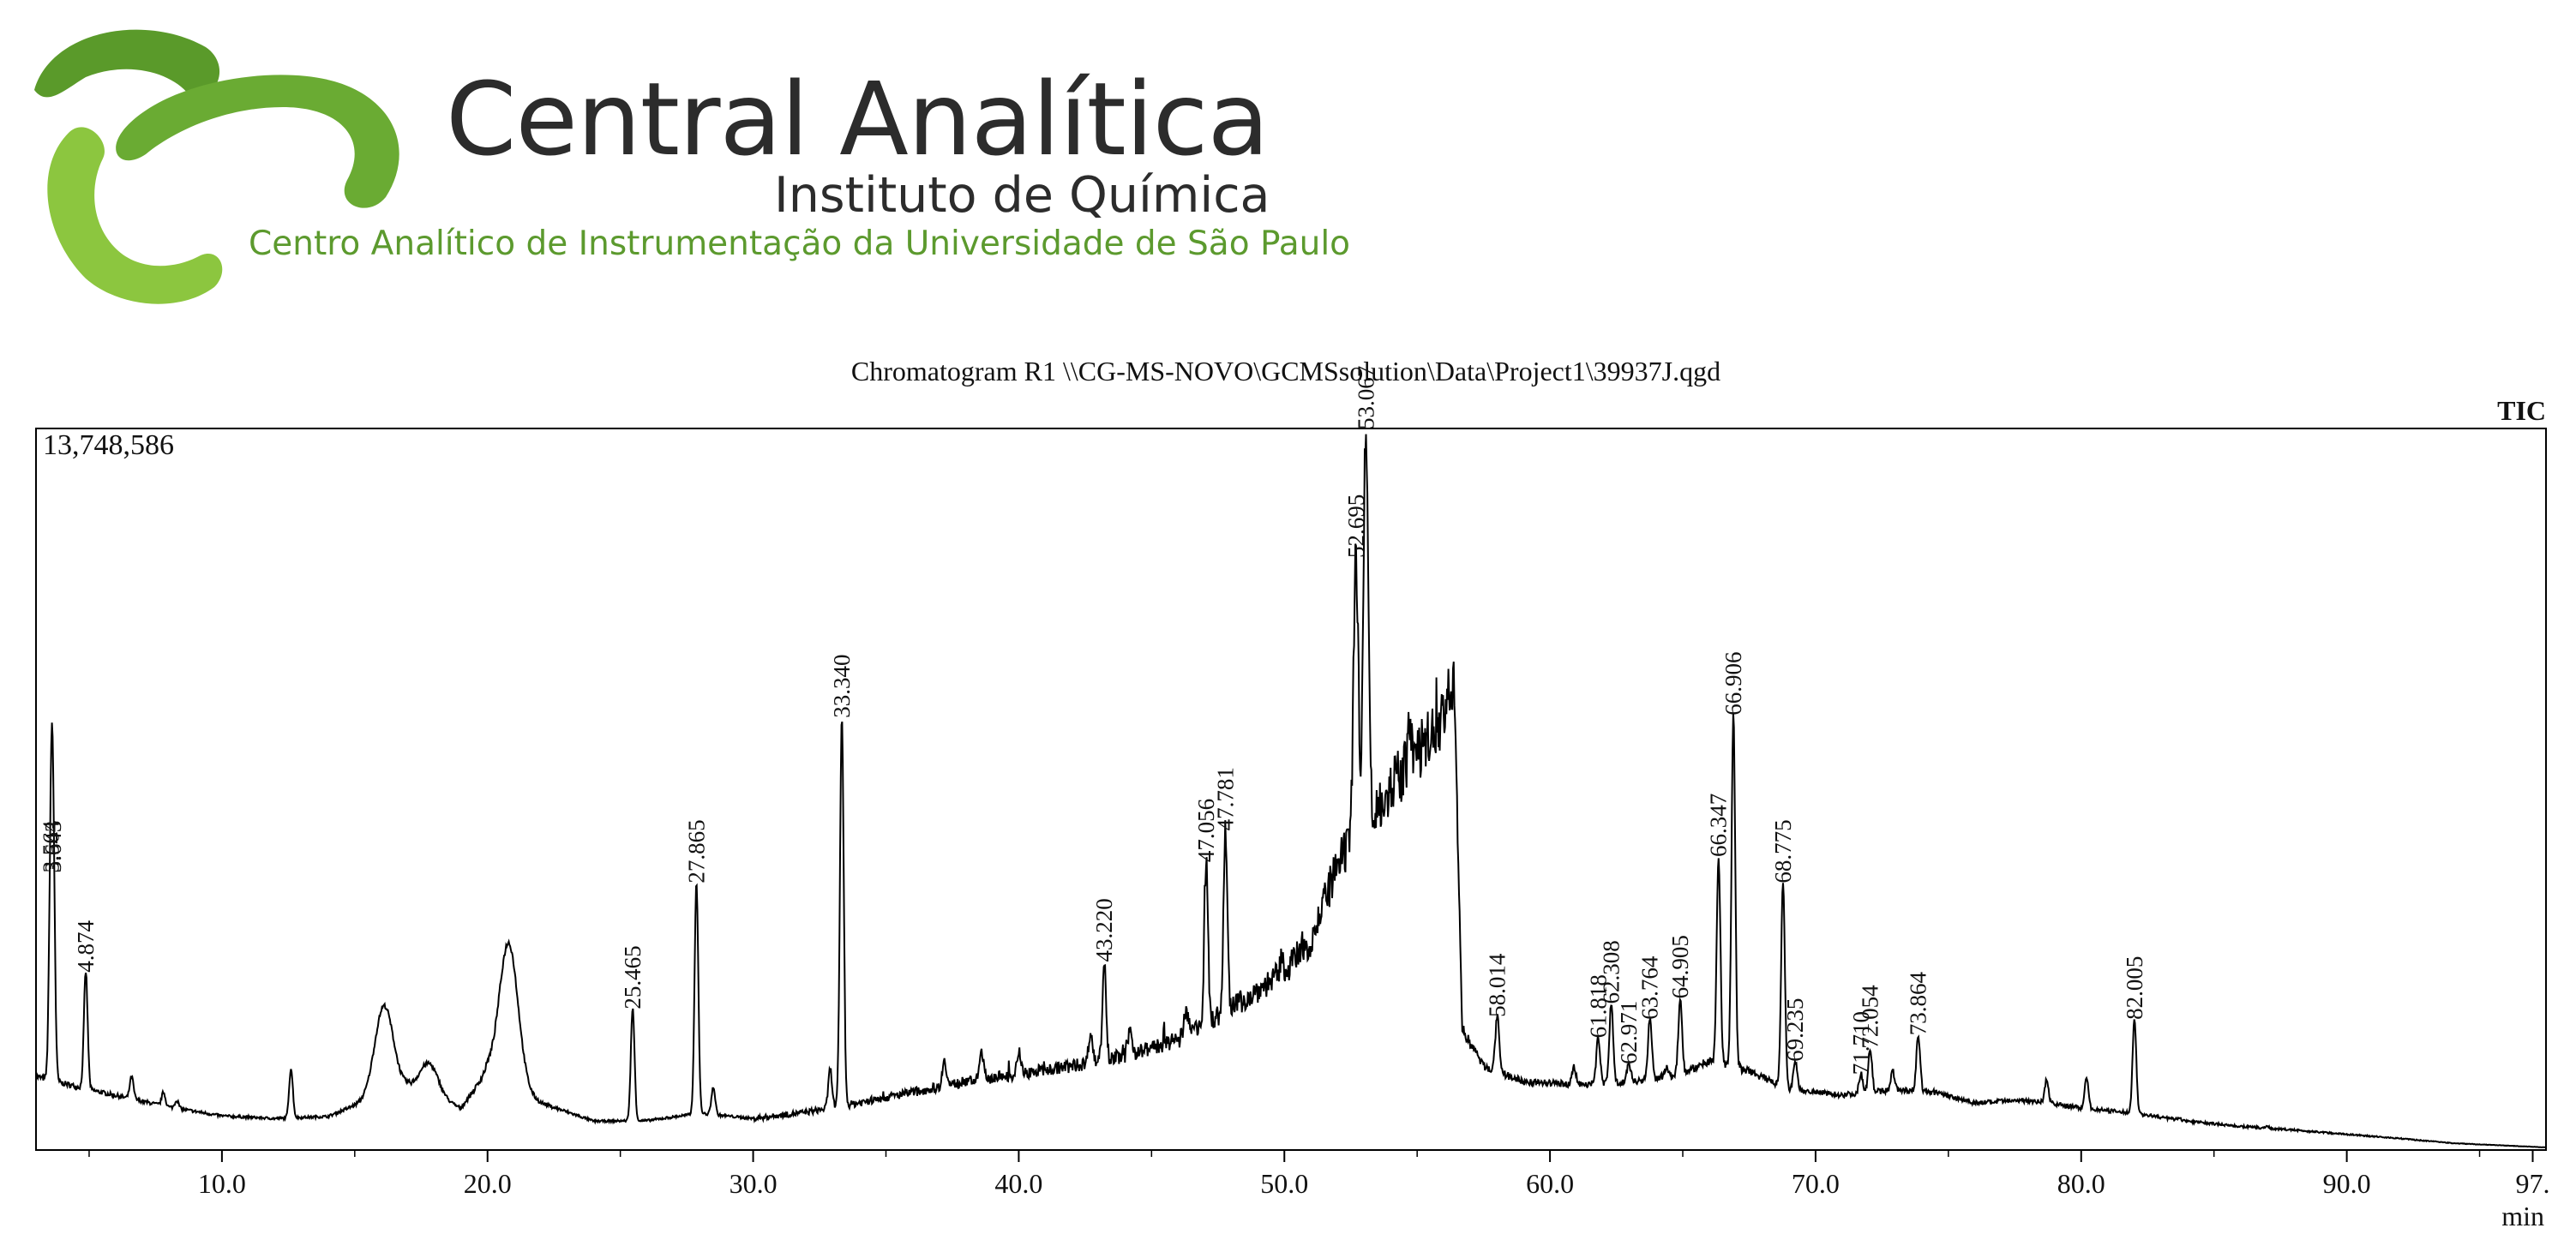 The height and width of the screenshot is (1258, 2576). Describe the element at coordinates (127, 64) in the screenshot. I see `logo-swirl-top` at that location.